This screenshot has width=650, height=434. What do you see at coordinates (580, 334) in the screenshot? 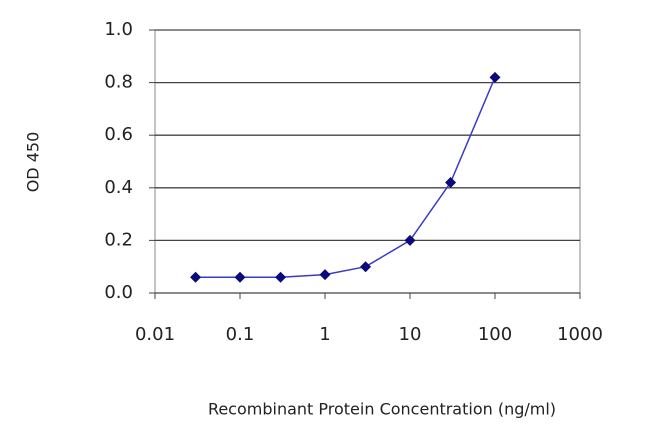
I see `x-tick-label: 1000` at bounding box center [580, 334].